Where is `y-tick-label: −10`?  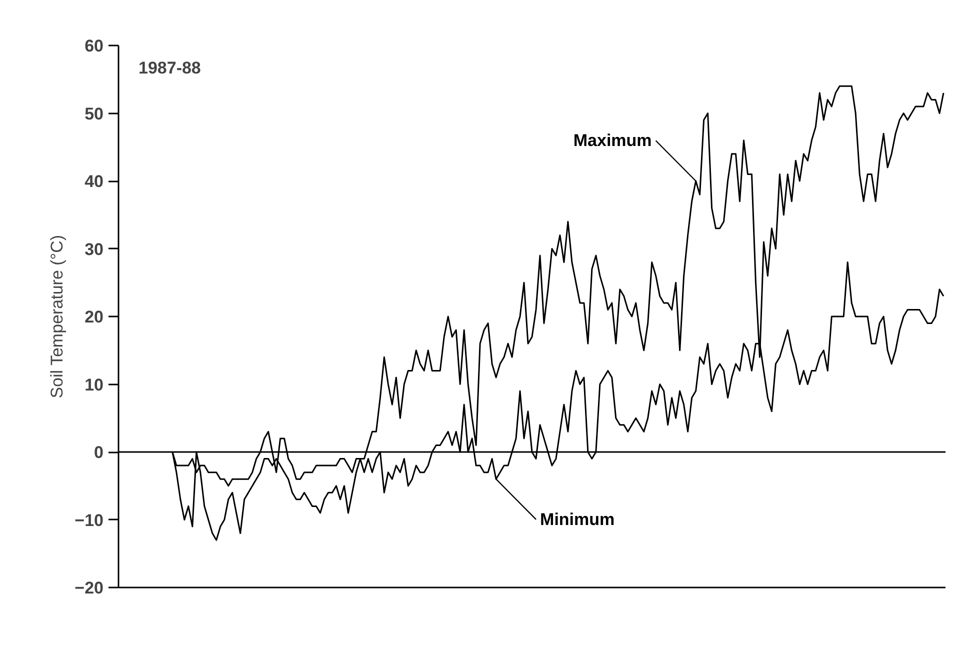 y-tick-label: −10 is located at coordinates (89, 520).